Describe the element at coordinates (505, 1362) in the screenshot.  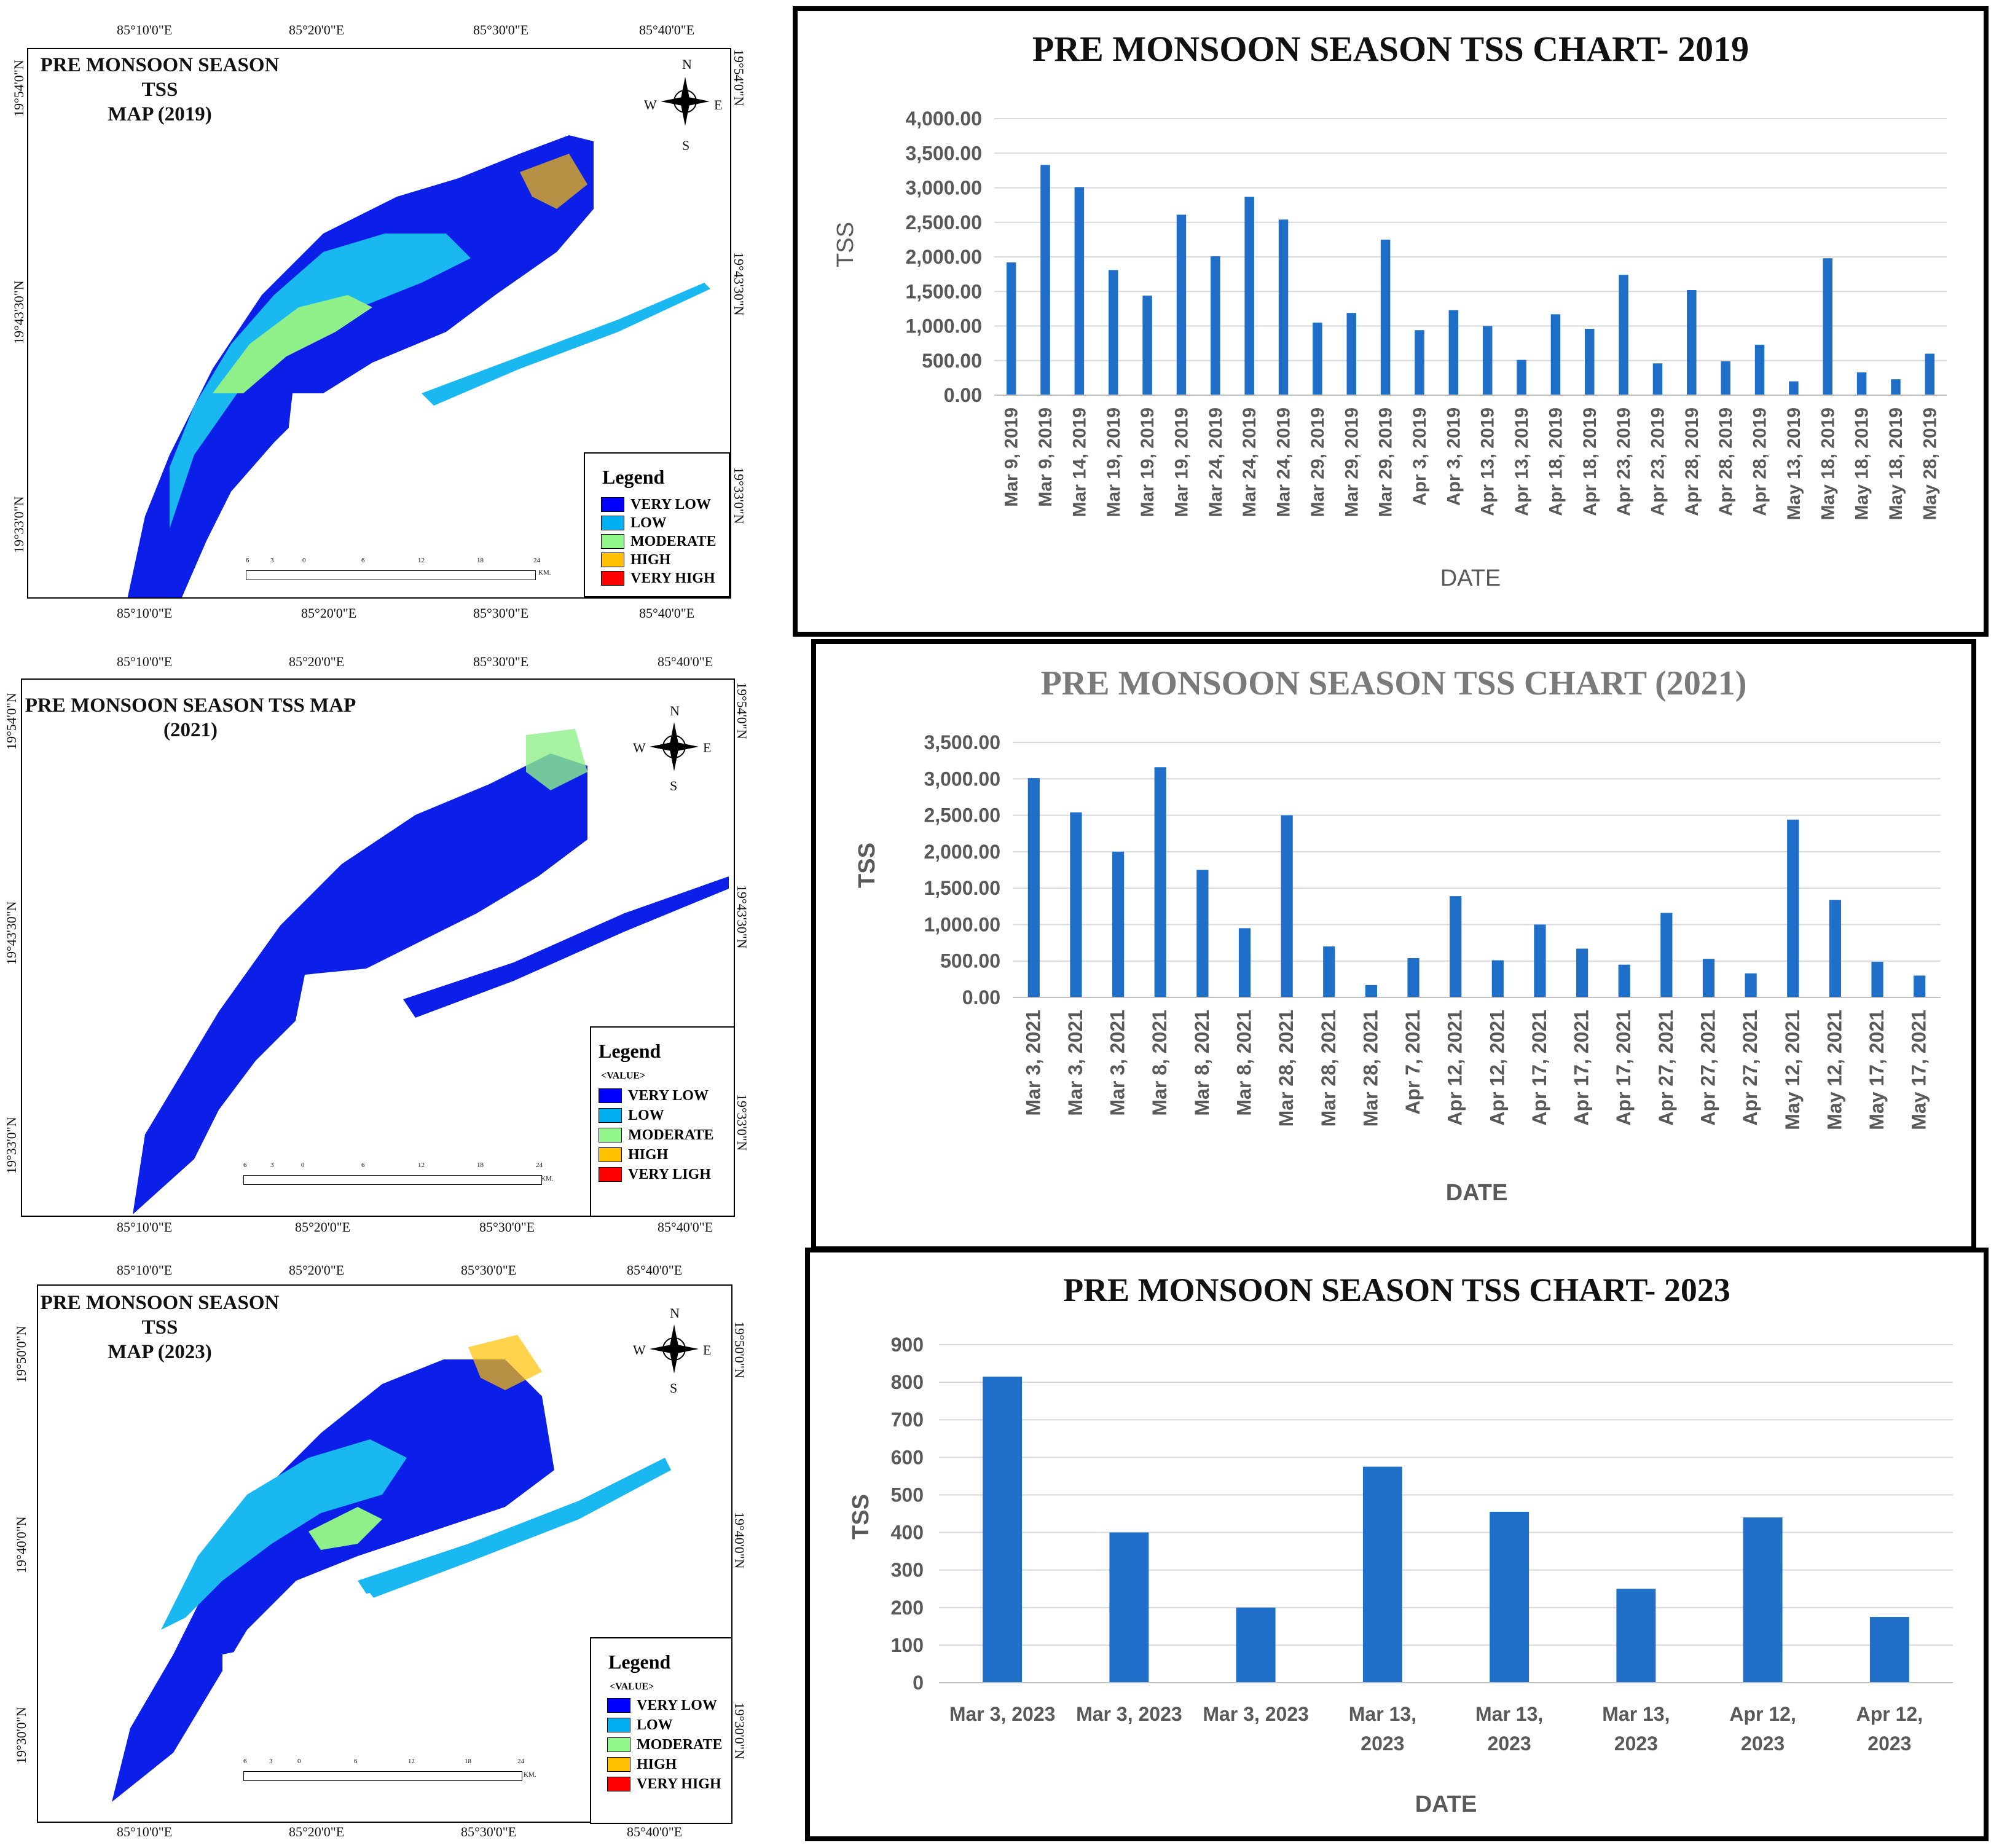
I see `lake-high-zone` at that location.